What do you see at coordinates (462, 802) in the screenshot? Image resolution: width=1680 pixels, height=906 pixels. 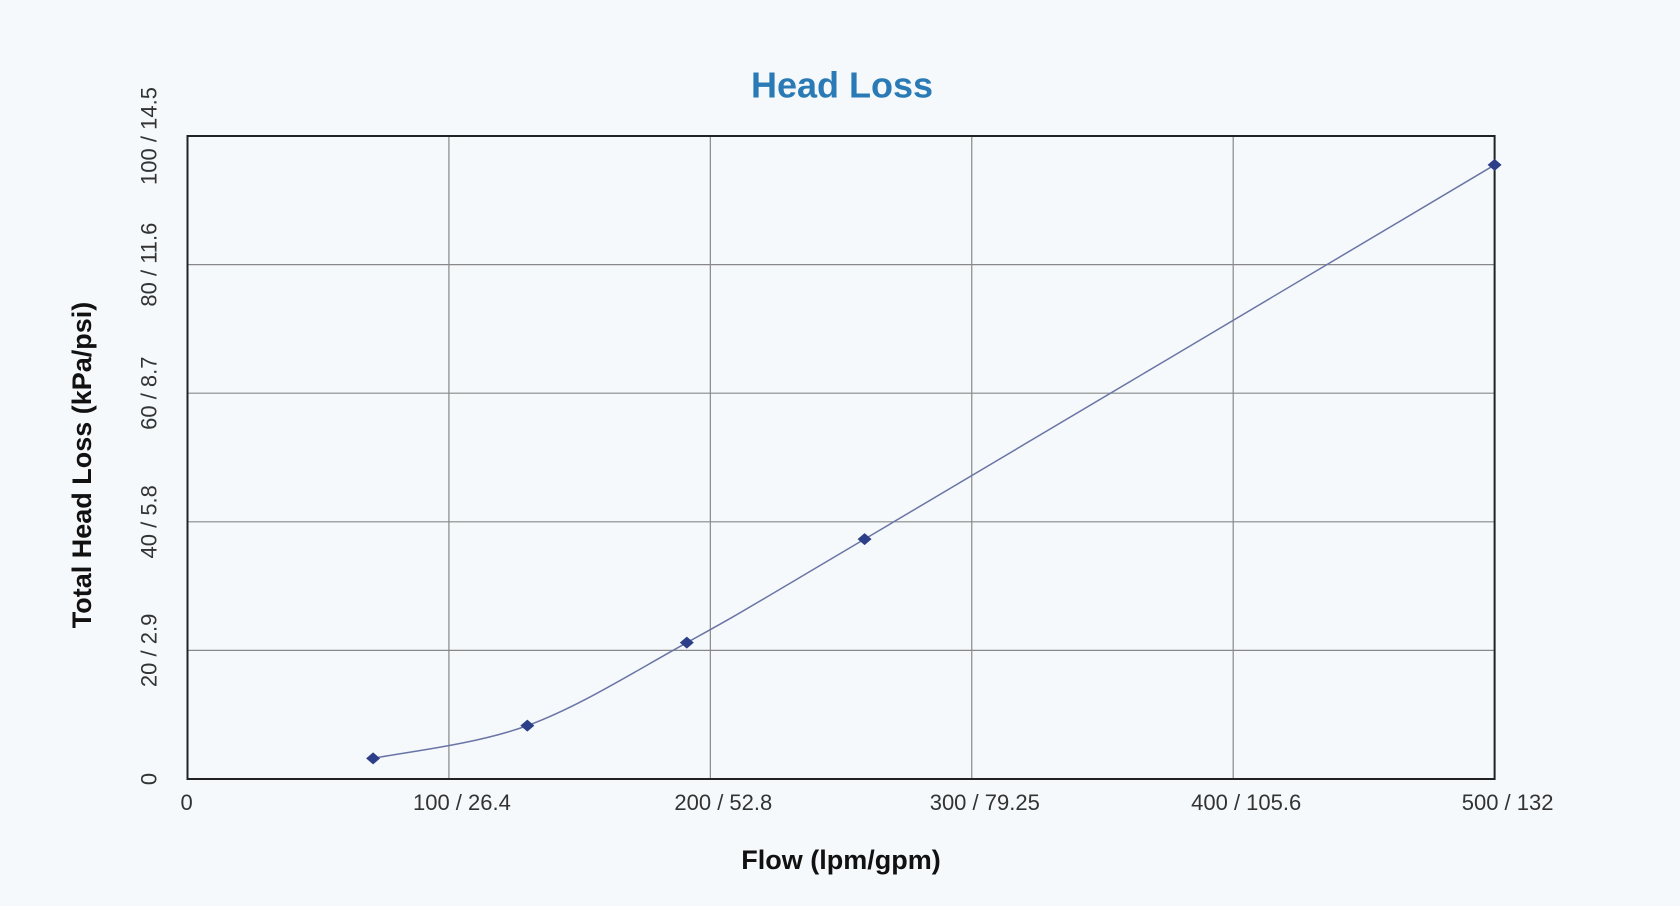 I see `x-tick-label: 100 / 26.4` at bounding box center [462, 802].